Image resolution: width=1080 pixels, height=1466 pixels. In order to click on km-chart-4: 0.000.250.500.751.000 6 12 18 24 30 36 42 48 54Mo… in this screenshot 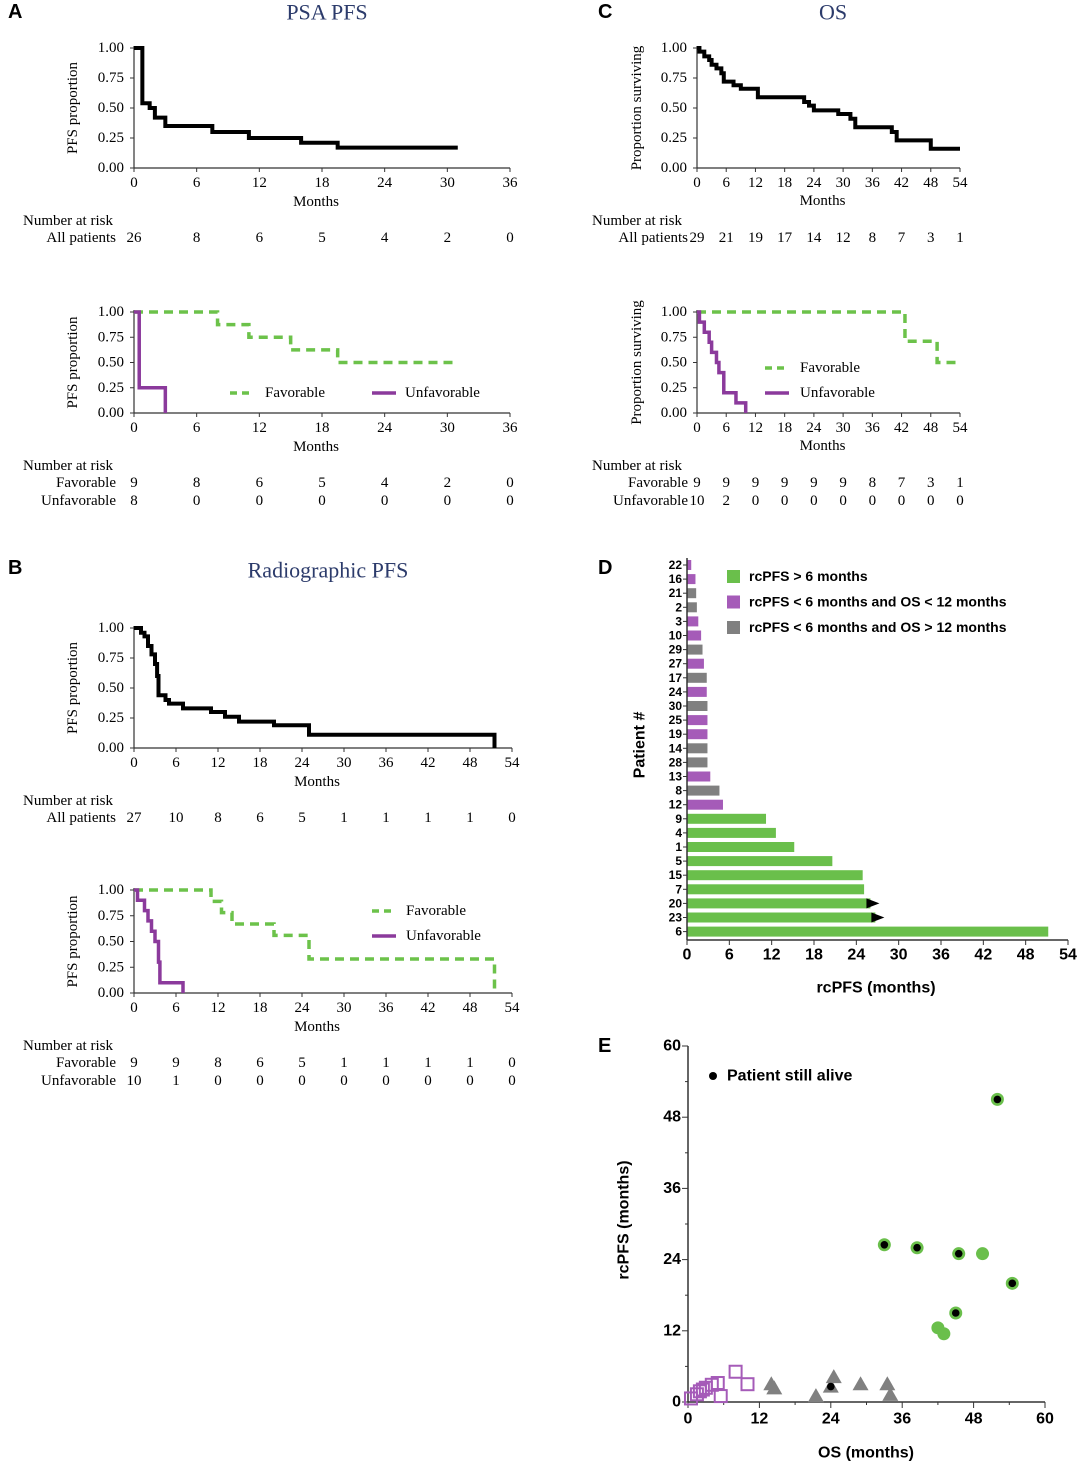, I will do `click(780, 404)`.